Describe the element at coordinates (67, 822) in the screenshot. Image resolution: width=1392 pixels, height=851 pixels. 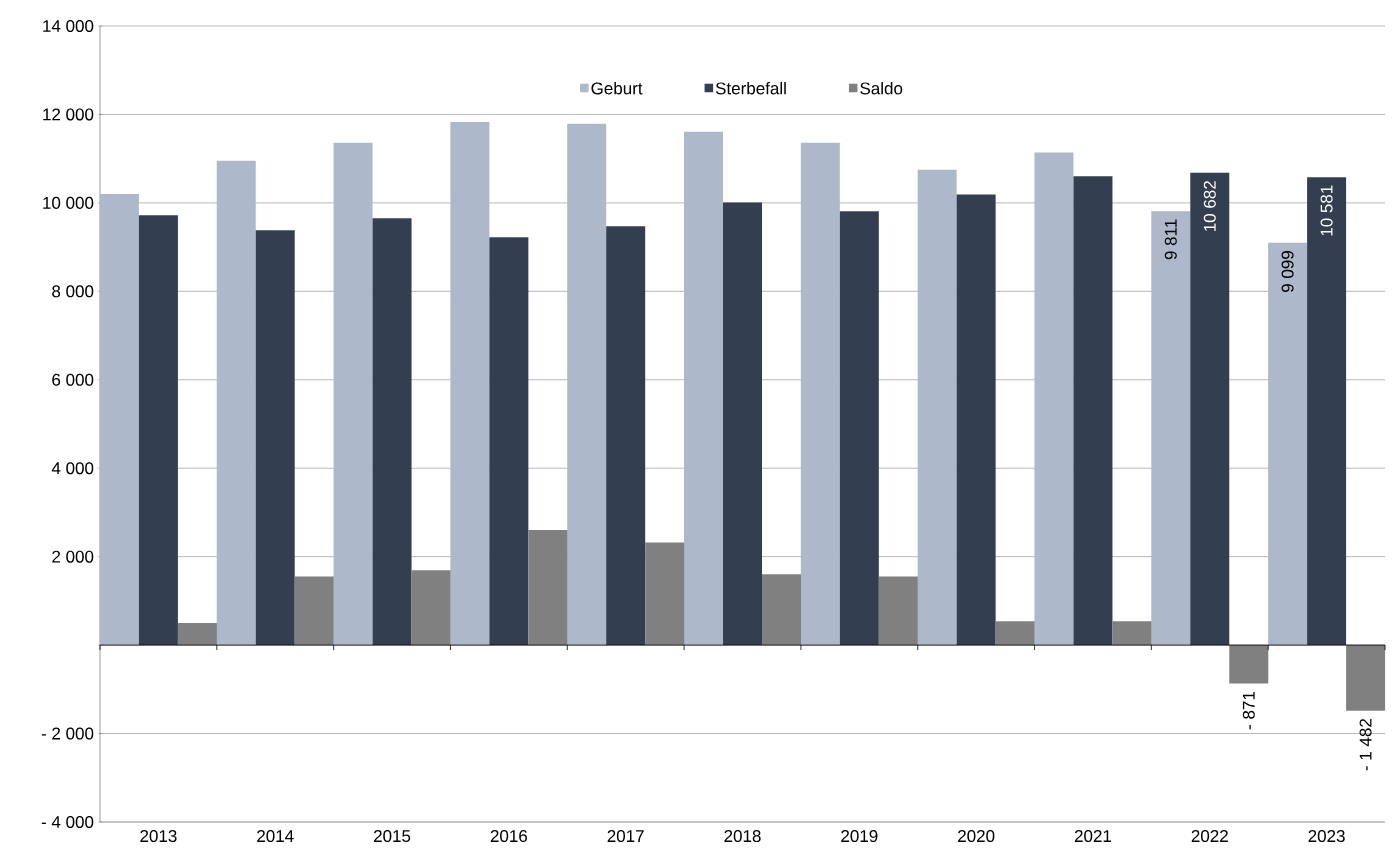
I see `y-tick-label: - 4 000` at that location.